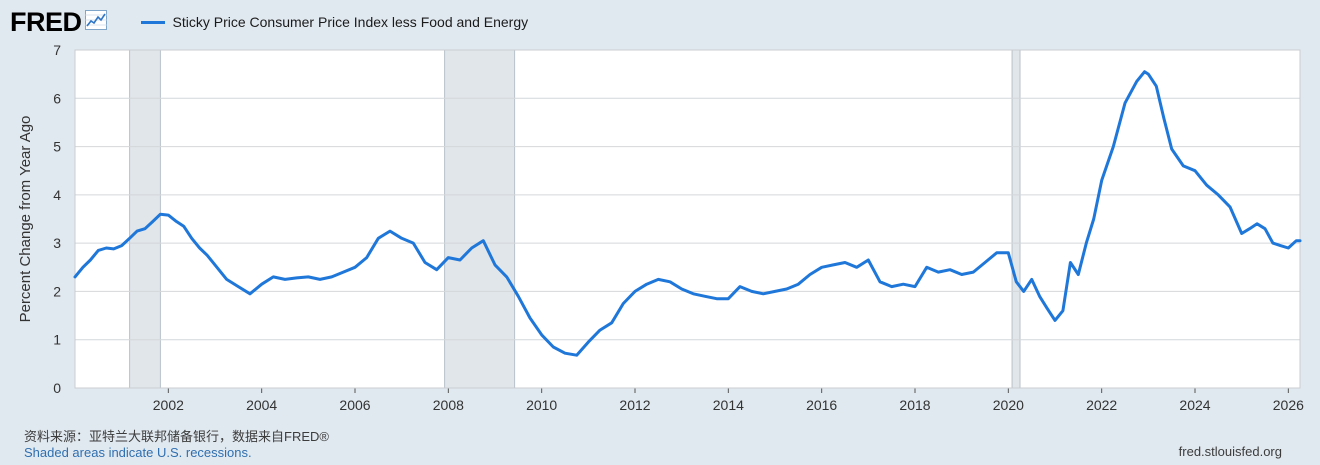  What do you see at coordinates (95, 22) in the screenshot?
I see `line-graph-icon` at bounding box center [95, 22].